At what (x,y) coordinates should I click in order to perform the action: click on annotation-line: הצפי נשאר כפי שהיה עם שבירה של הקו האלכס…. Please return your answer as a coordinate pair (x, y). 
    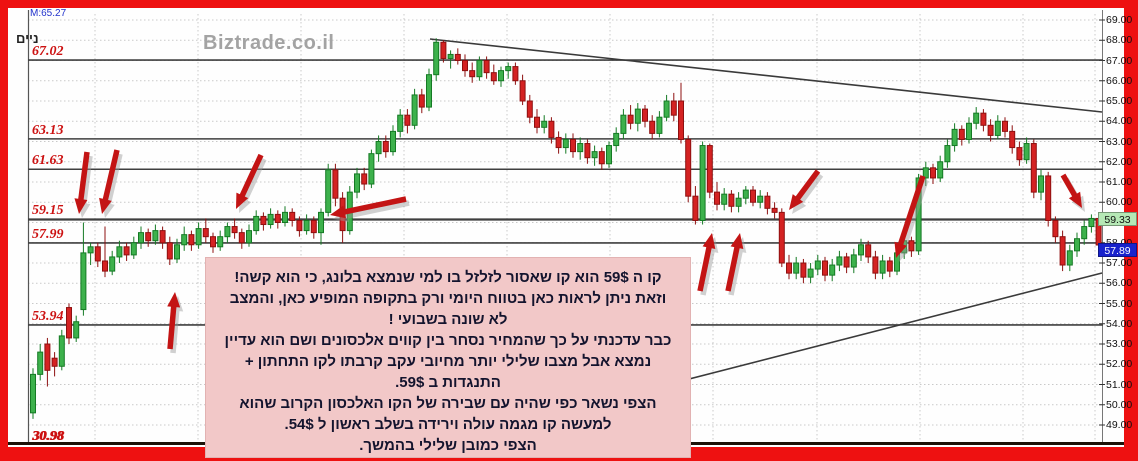
    Looking at the image, I should click on (448, 403).